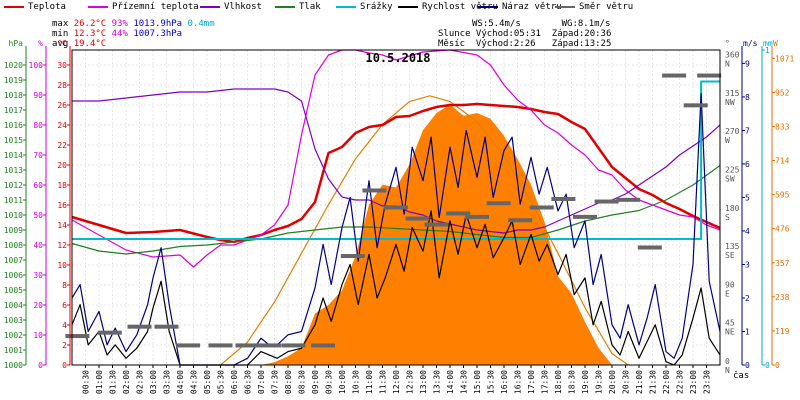 Image resolution: width=800 pixels, height=400 pixels. What do you see at coordinates (38, 95) in the screenshot?
I see `humidity-tick-label: 90` at bounding box center [38, 95].